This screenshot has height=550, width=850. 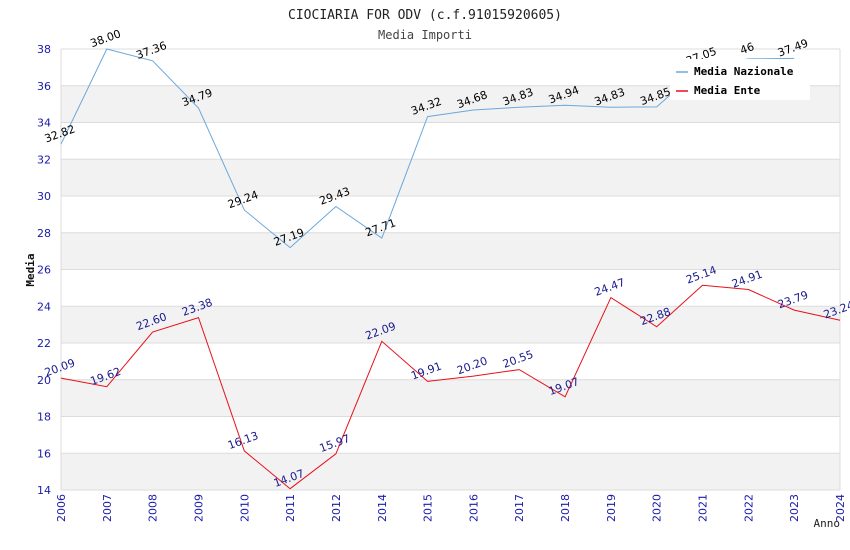 I want to click on x-tick-label: 2006, so click(x=61, y=508).